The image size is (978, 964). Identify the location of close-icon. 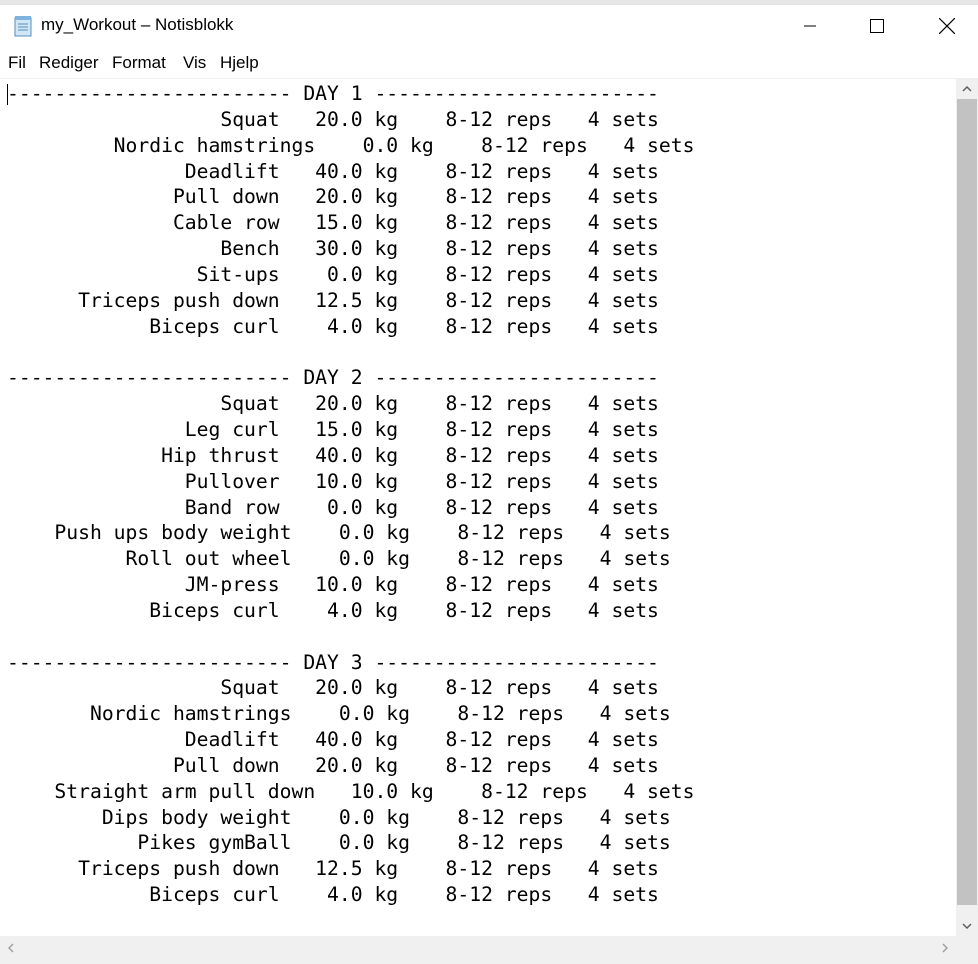
(947, 26).